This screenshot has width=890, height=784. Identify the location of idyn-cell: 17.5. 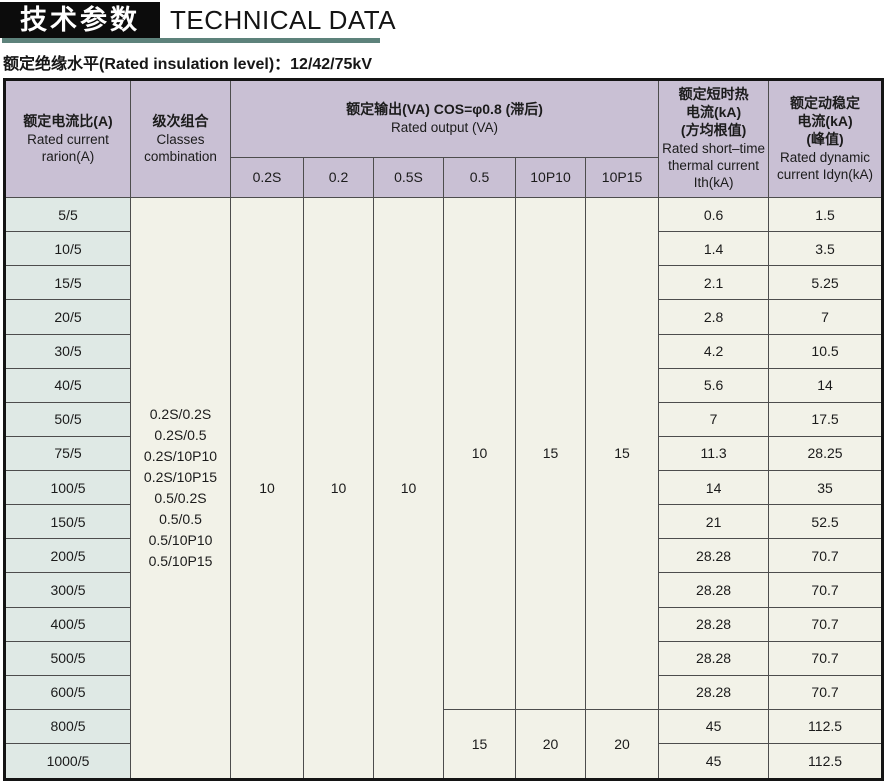
(825, 419).